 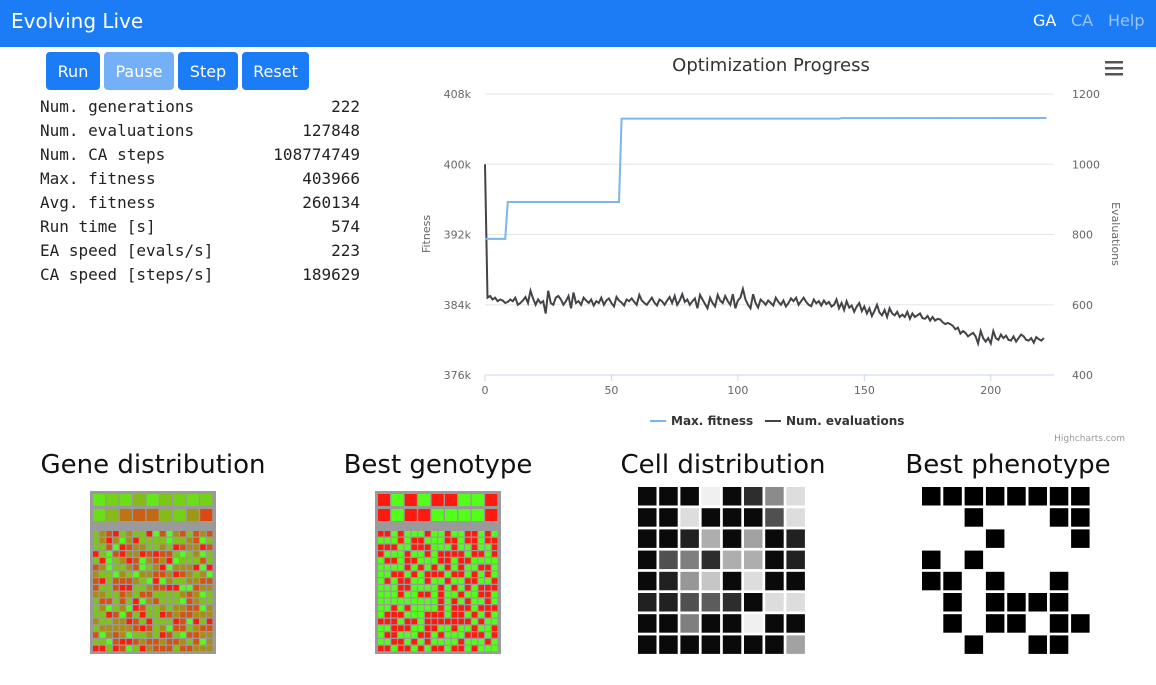 What do you see at coordinates (1082, 20) in the screenshot?
I see `nav-link-ca: CA` at bounding box center [1082, 20].